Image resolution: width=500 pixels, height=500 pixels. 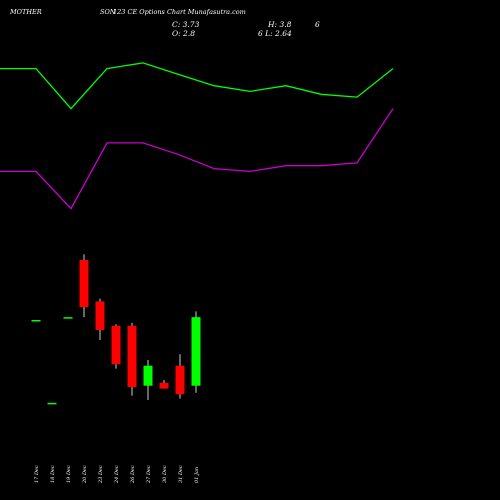 I want to click on candle-01-jan, so click(x=196, y=352).